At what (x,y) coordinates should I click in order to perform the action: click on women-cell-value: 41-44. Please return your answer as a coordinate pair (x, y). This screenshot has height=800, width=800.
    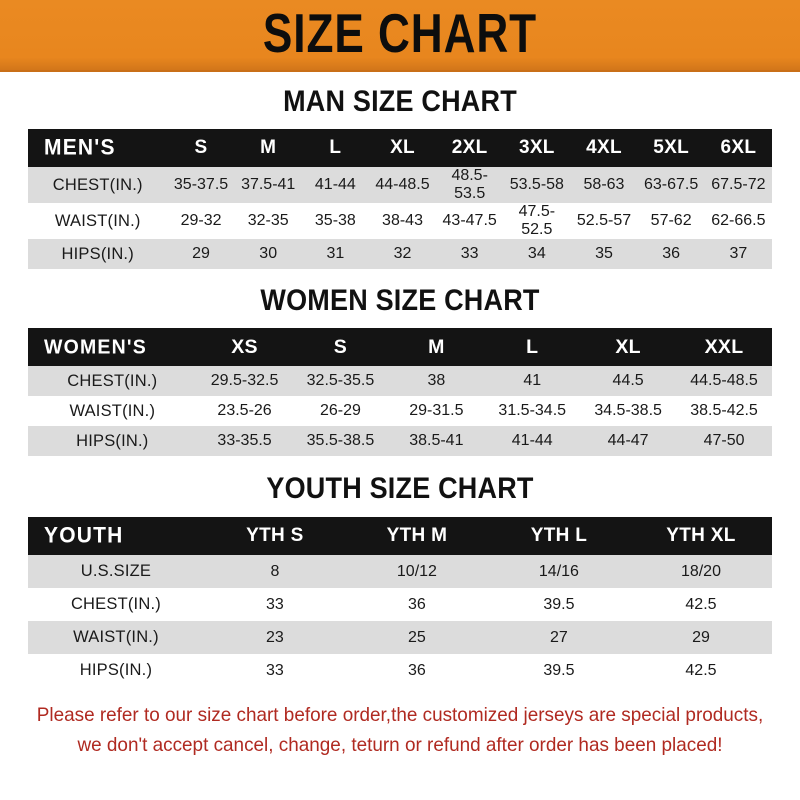
    Looking at the image, I should click on (532, 440).